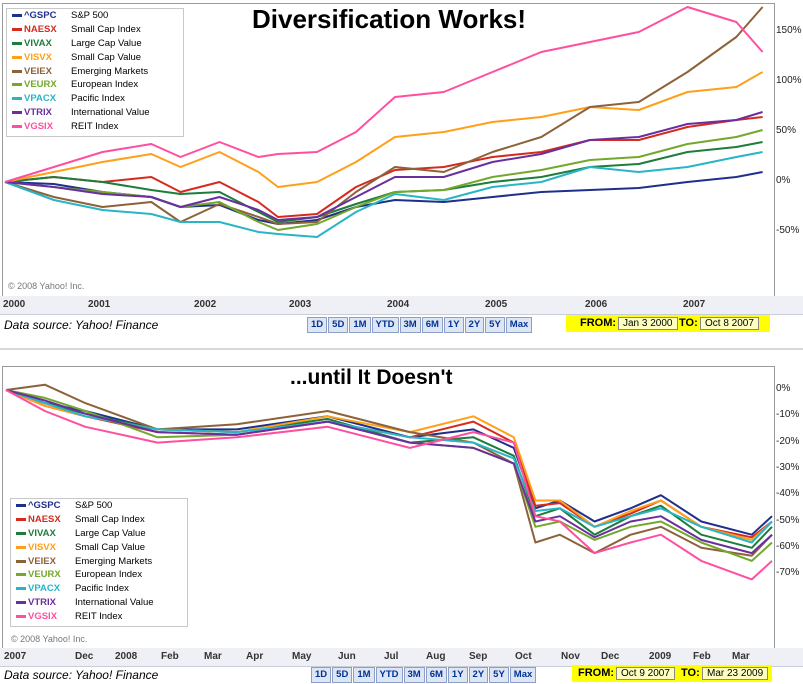 The width and height of the screenshot is (803, 684). What do you see at coordinates (42, 533) in the screenshot?
I see `legend-ticker: VIVAX` at bounding box center [42, 533].